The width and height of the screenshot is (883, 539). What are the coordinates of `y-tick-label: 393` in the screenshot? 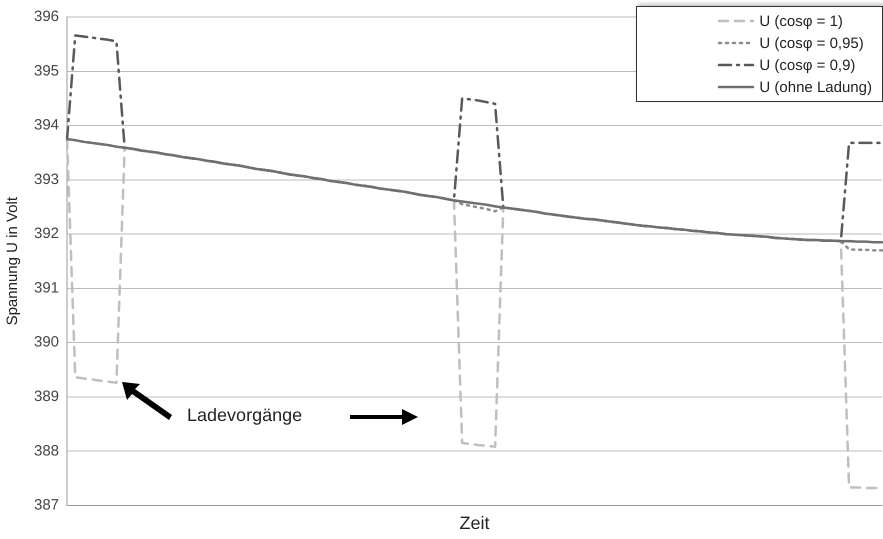 It's located at (47, 179).